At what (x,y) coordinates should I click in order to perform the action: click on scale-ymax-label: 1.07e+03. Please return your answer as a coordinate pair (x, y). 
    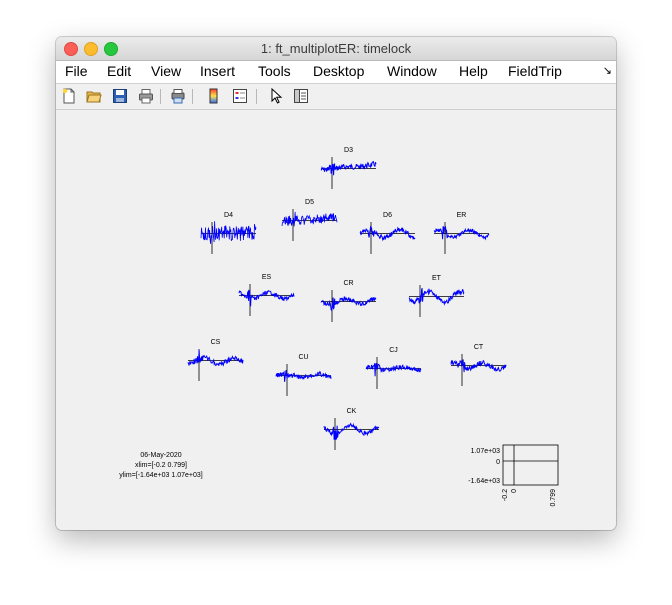
    Looking at the image, I should click on (485, 451).